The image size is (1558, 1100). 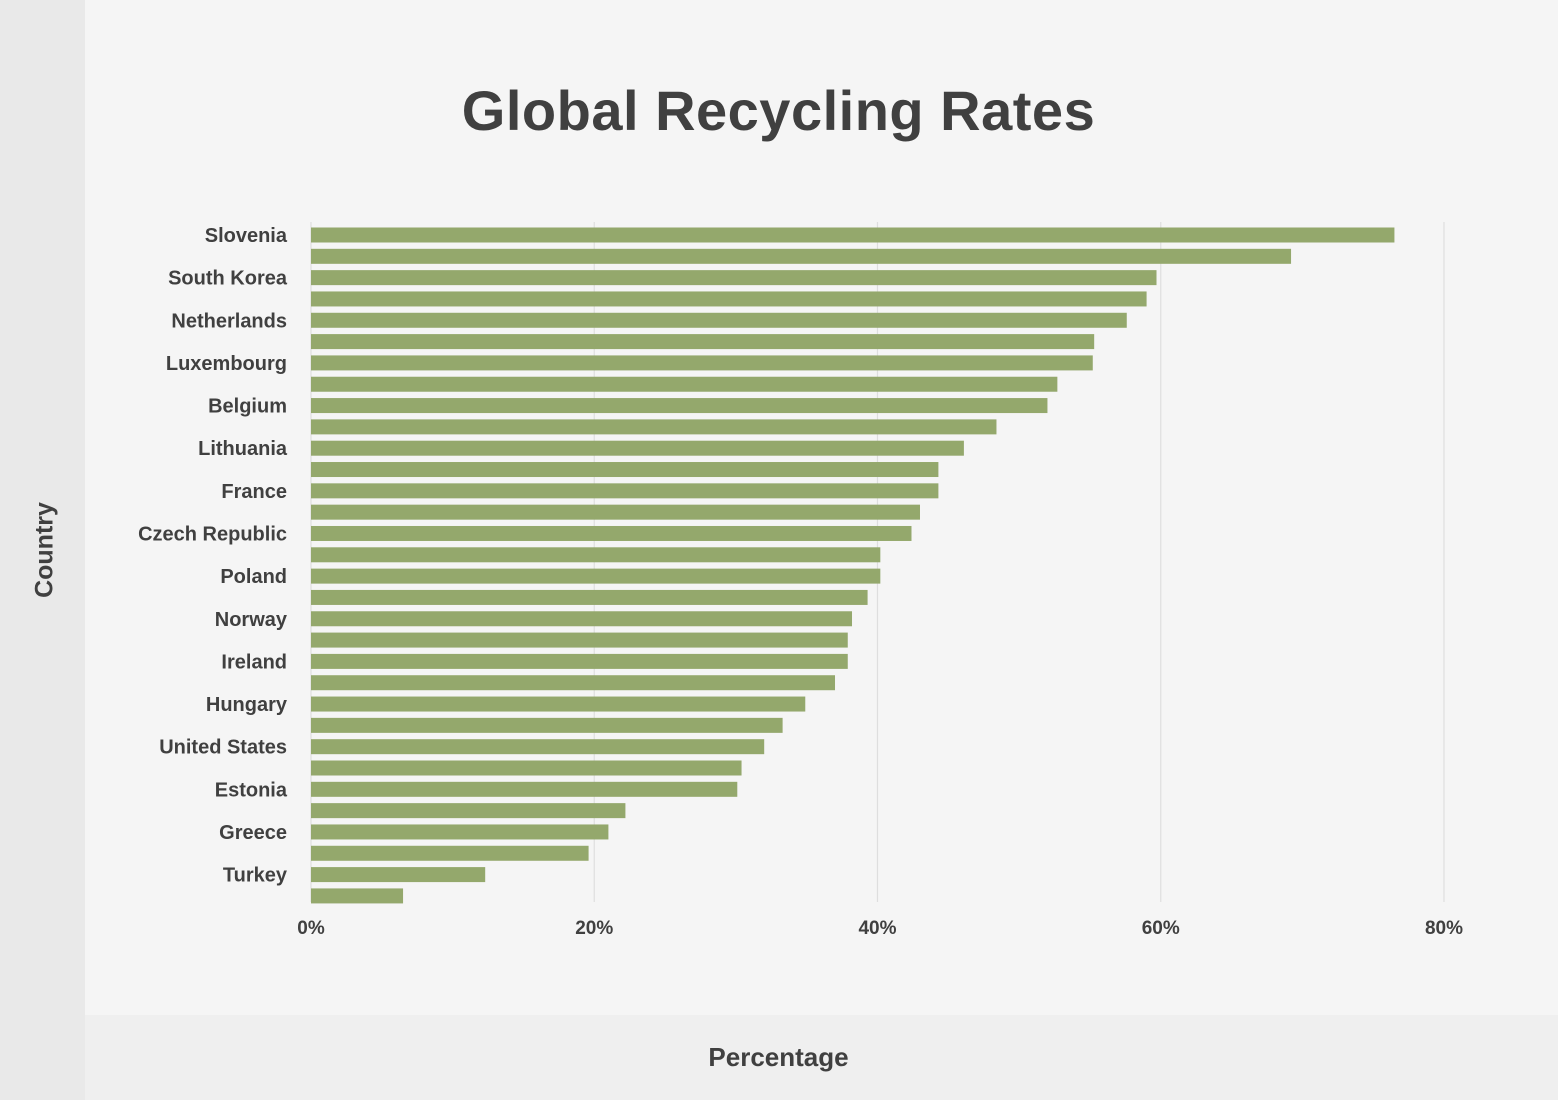 What do you see at coordinates (594, 928) in the screenshot?
I see `x-tick-label: 20%` at bounding box center [594, 928].